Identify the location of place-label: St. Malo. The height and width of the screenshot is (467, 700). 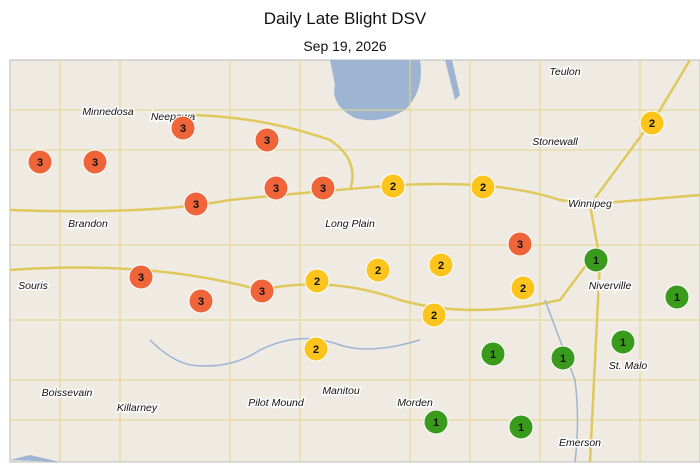
(628, 366).